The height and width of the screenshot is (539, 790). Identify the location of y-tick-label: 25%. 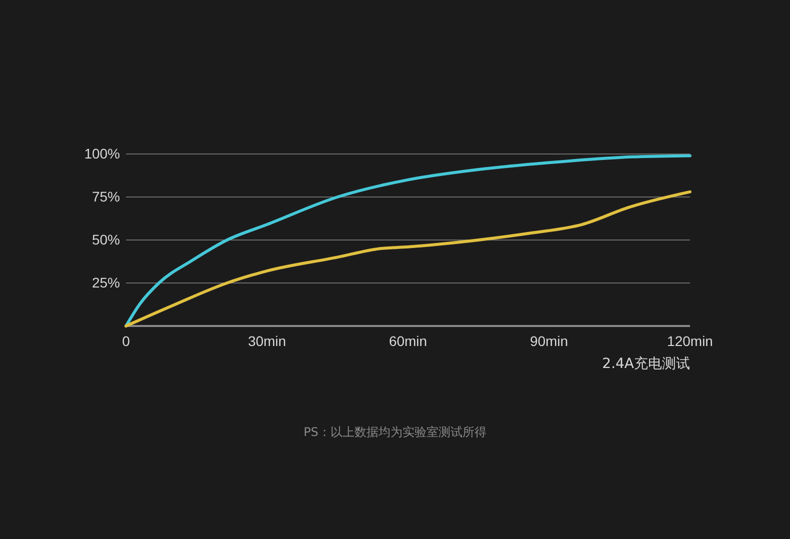
(106, 282).